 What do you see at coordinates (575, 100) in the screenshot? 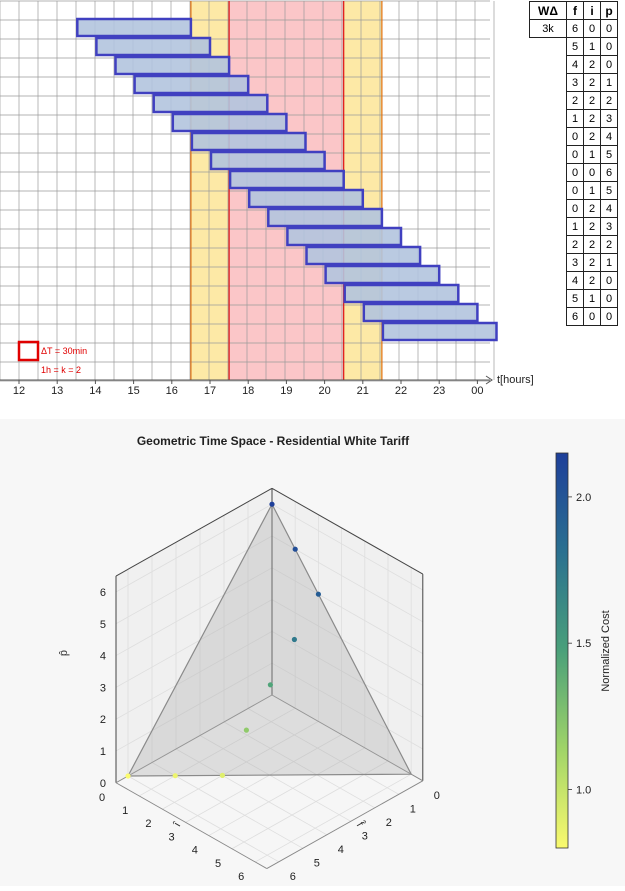
I see `f-cell: 2` at bounding box center [575, 100].